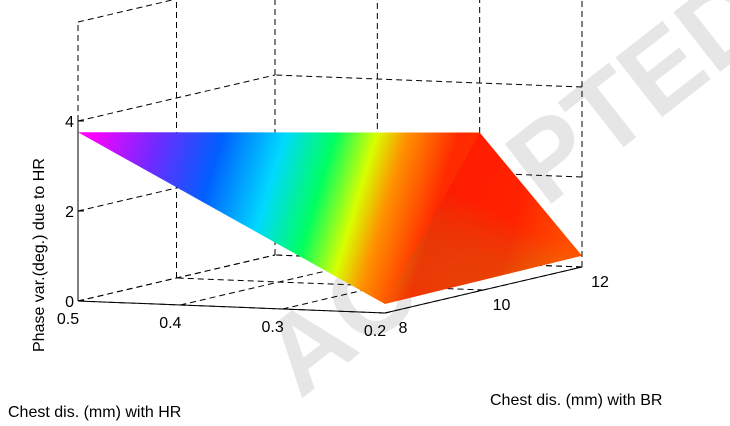 The height and width of the screenshot is (426, 730). I want to click on box-edge, so click(126, 11).